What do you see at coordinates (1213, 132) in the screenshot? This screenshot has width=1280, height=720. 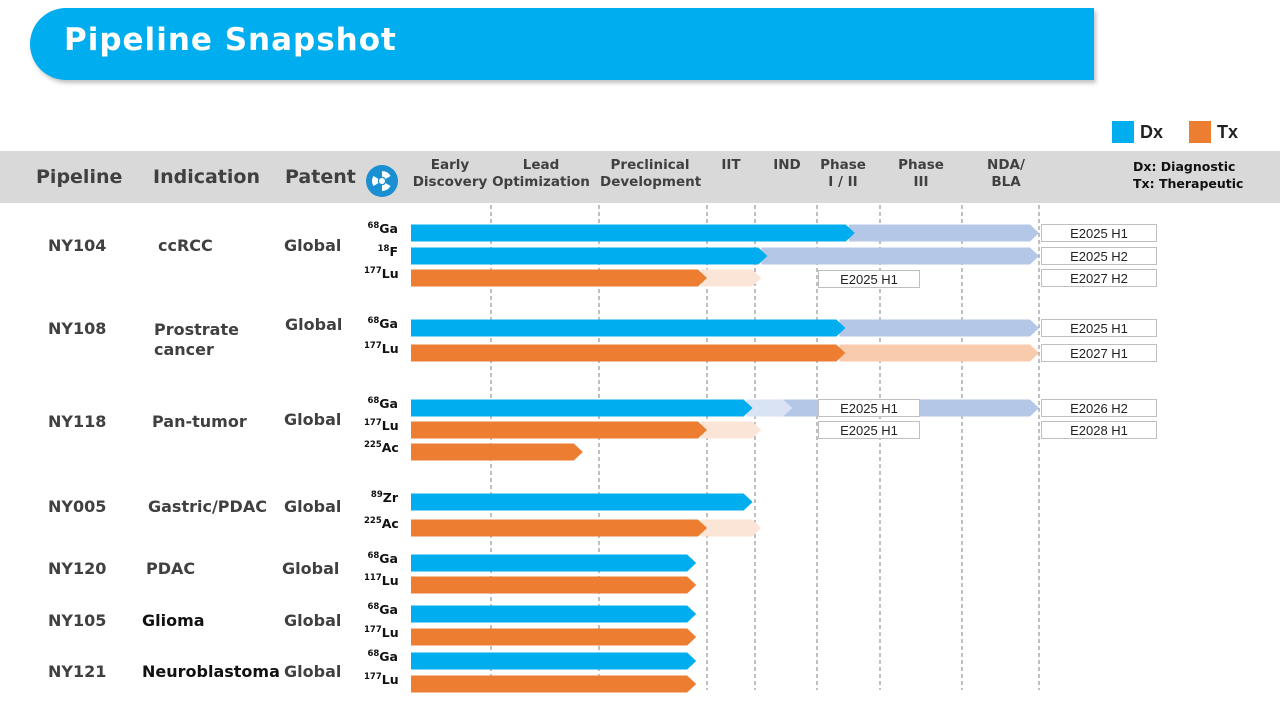 I see `legend-tx: Tx` at bounding box center [1213, 132].